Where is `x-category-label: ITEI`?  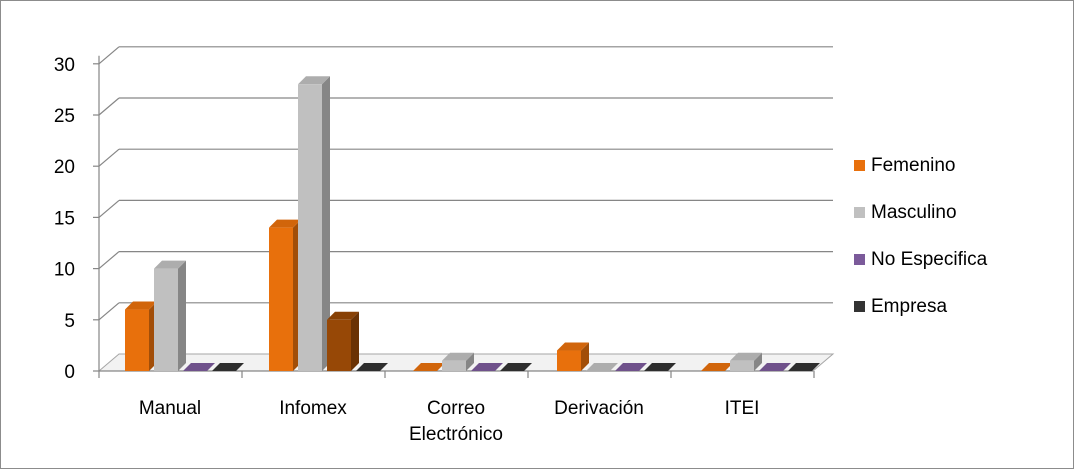 x-category-label: ITEI is located at coordinates (742, 408).